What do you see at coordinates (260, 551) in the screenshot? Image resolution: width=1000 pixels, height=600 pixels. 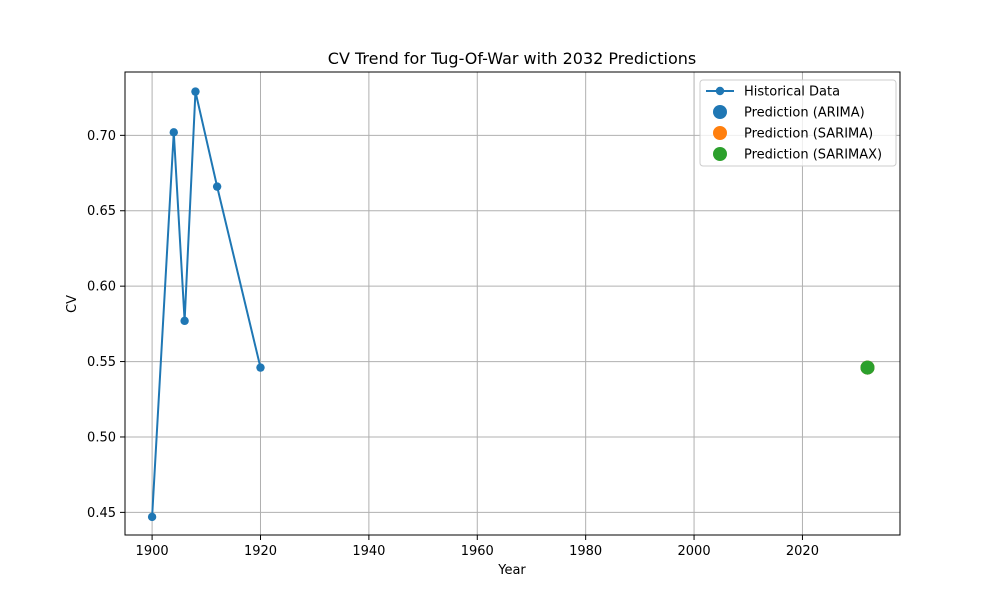 I see `x-tick-label: 1920` at bounding box center [260, 551].